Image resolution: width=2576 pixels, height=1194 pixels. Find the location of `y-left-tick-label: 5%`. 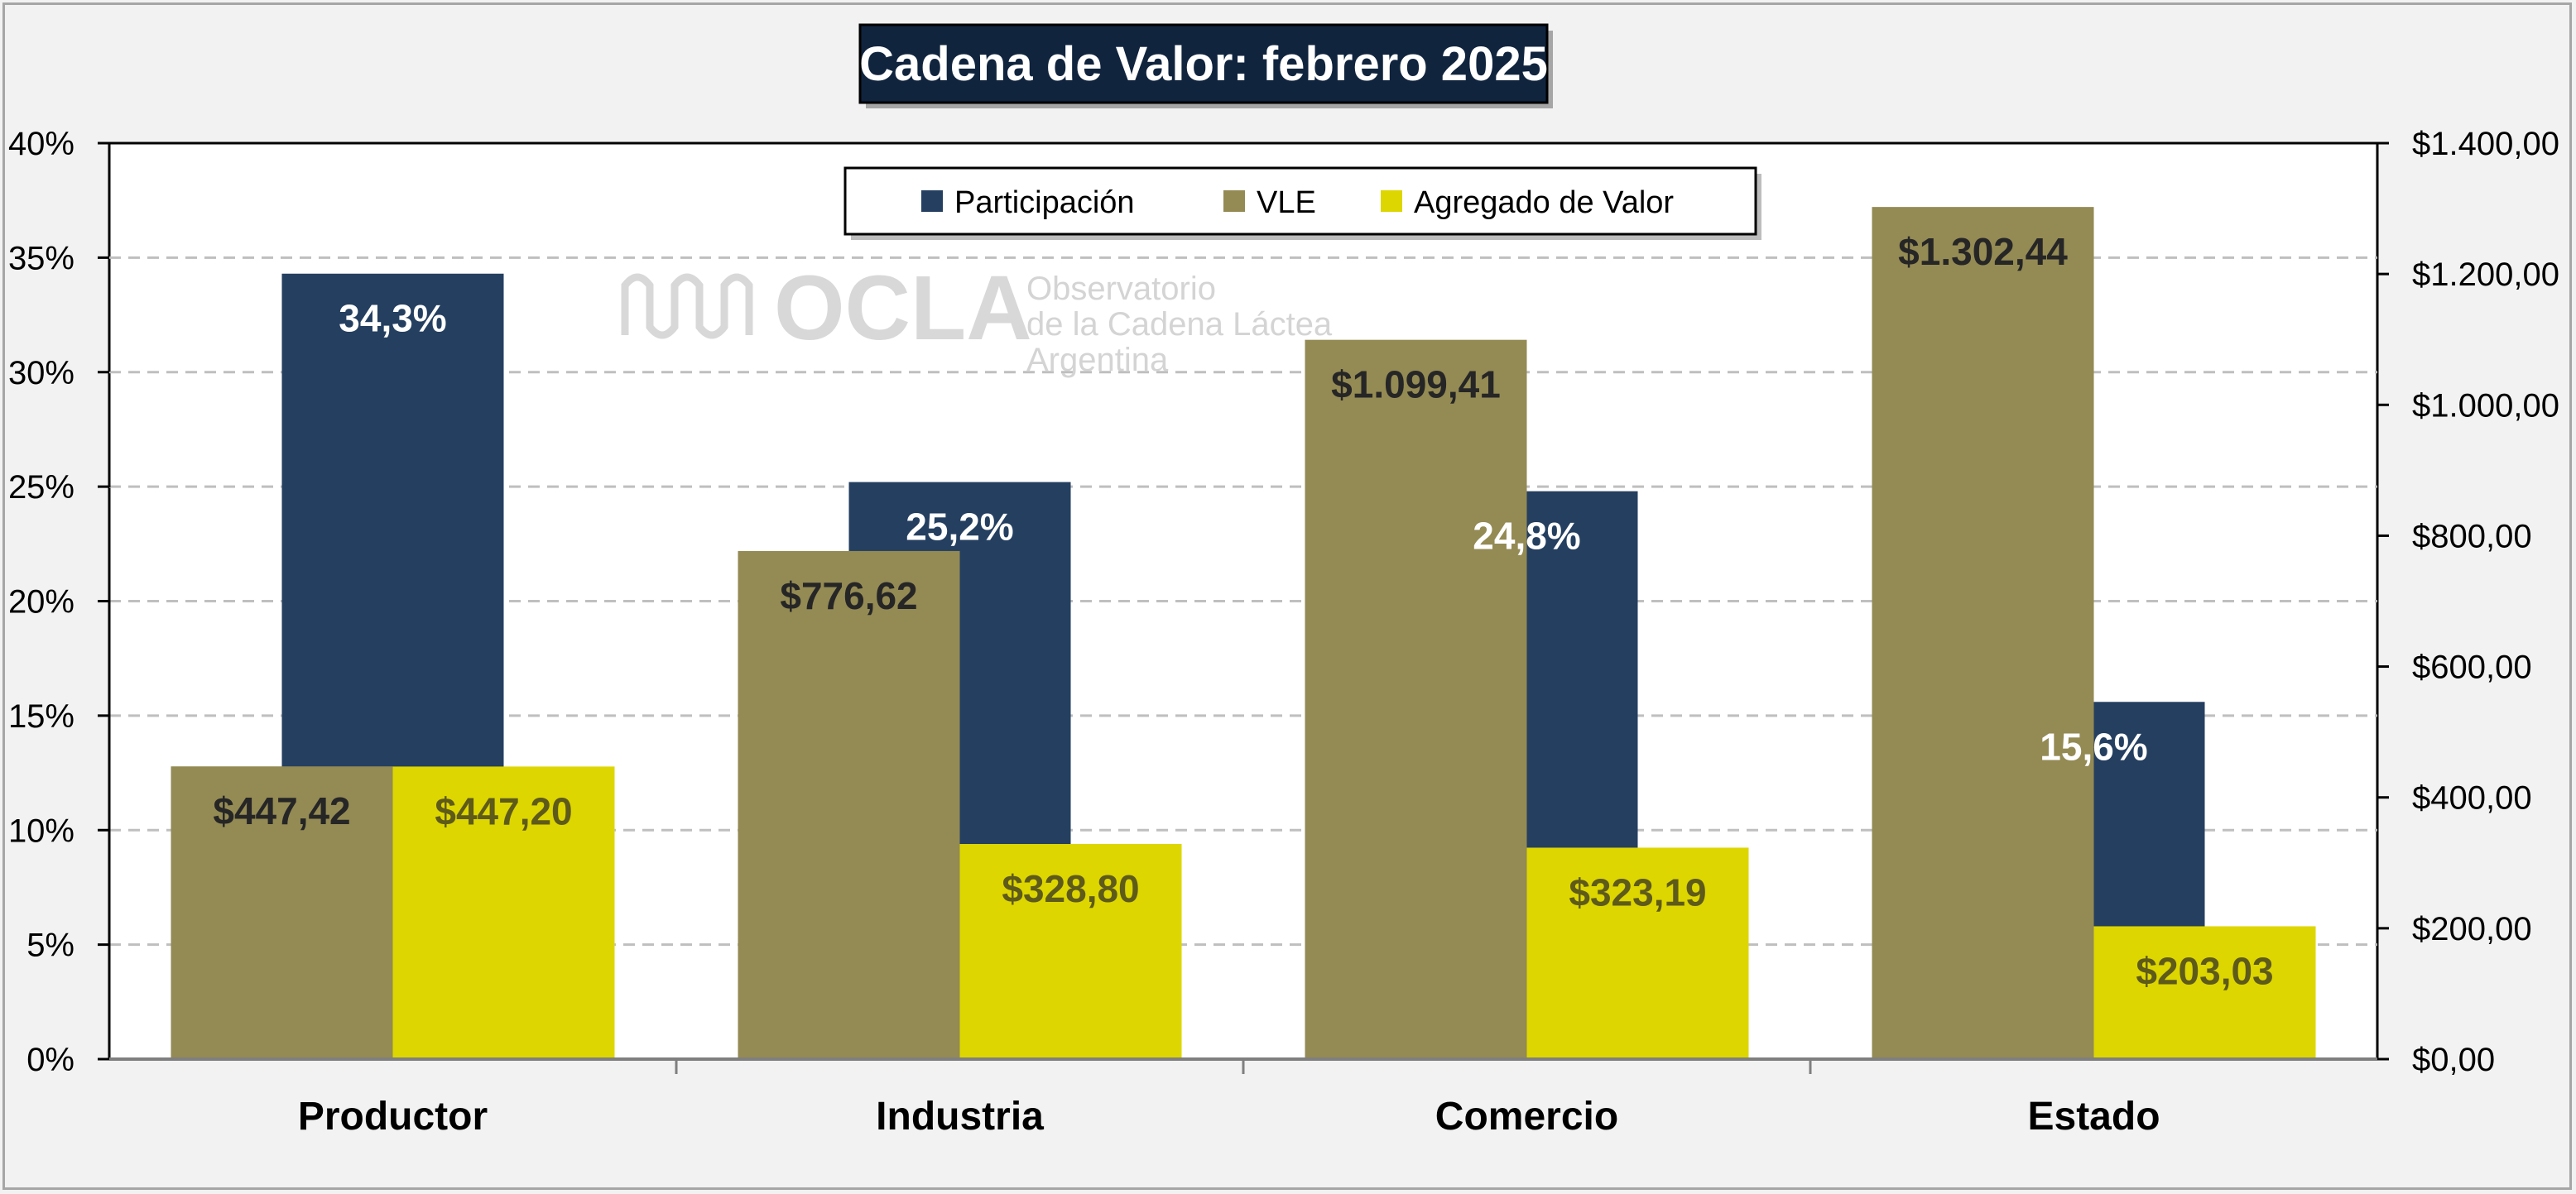

y-left-tick-label: 5% is located at coordinates (50, 946).